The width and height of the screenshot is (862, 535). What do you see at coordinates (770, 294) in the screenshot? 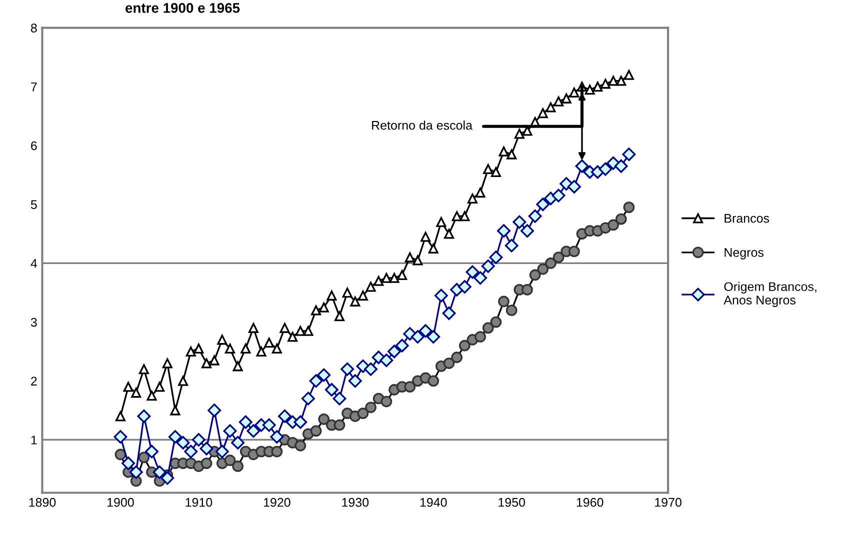
I see `legend-label: Origem Brancos, Anos Negros` at bounding box center [770, 294].